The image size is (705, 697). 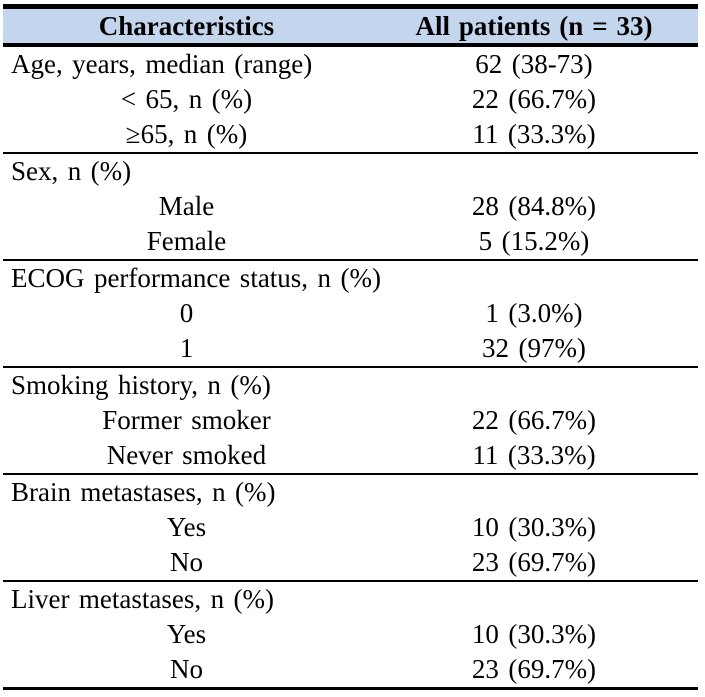 I want to click on row-label-liver-metastases: Liver metastases, n (%), so click(x=350, y=598).